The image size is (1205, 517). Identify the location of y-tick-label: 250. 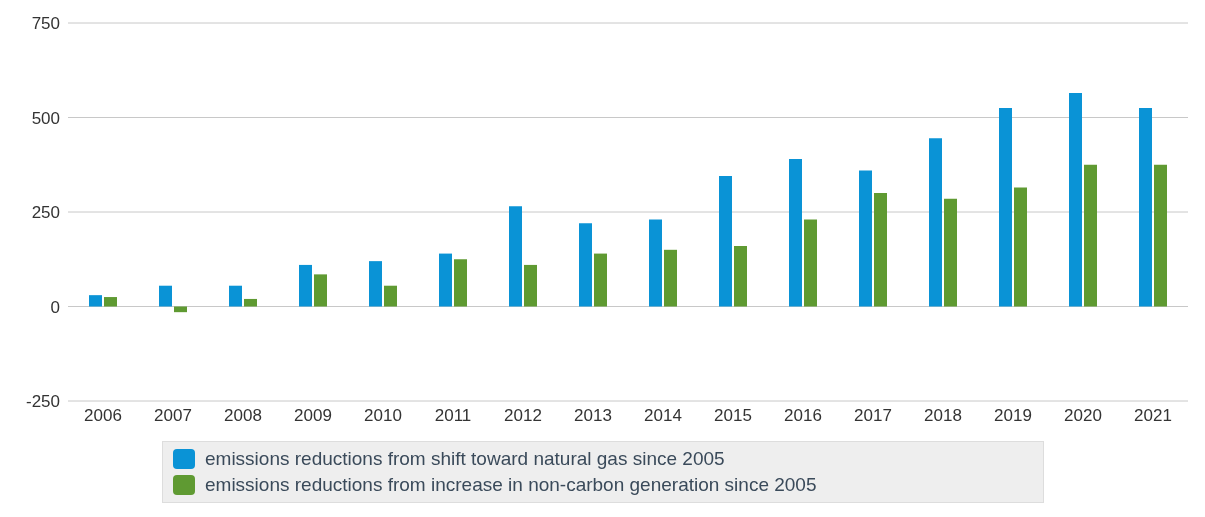
(45, 213).